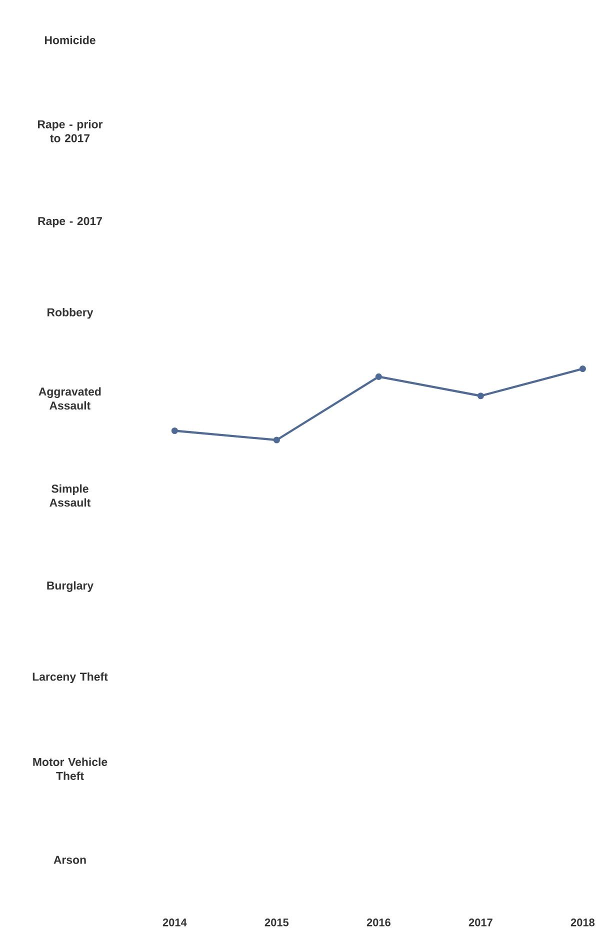  What do you see at coordinates (174, 922) in the screenshot?
I see `x-tick-label: 2014` at bounding box center [174, 922].